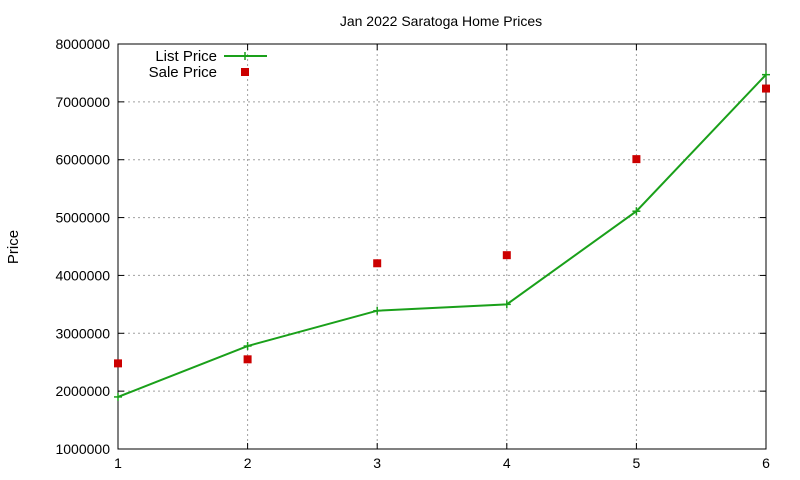 This screenshot has width=800, height=480. What do you see at coordinates (377, 463) in the screenshot?
I see `x-tick-label: 3` at bounding box center [377, 463].